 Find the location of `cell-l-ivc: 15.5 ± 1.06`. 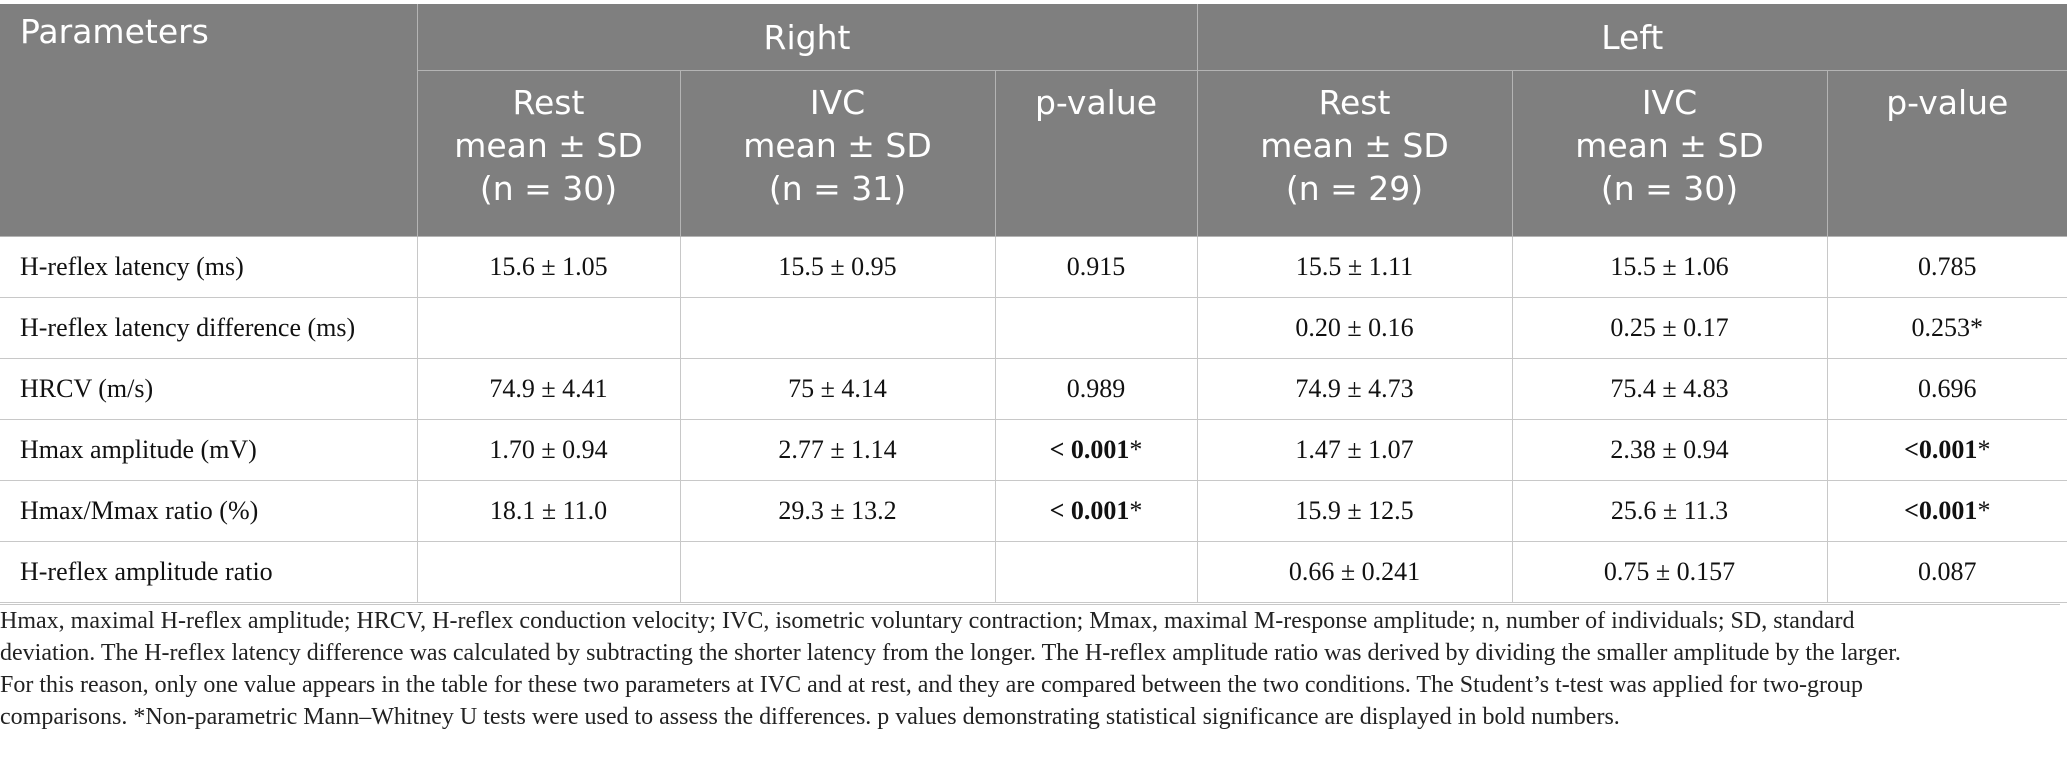

cell-l-ivc: 15.5 ± 1.06 is located at coordinates (1670, 267).